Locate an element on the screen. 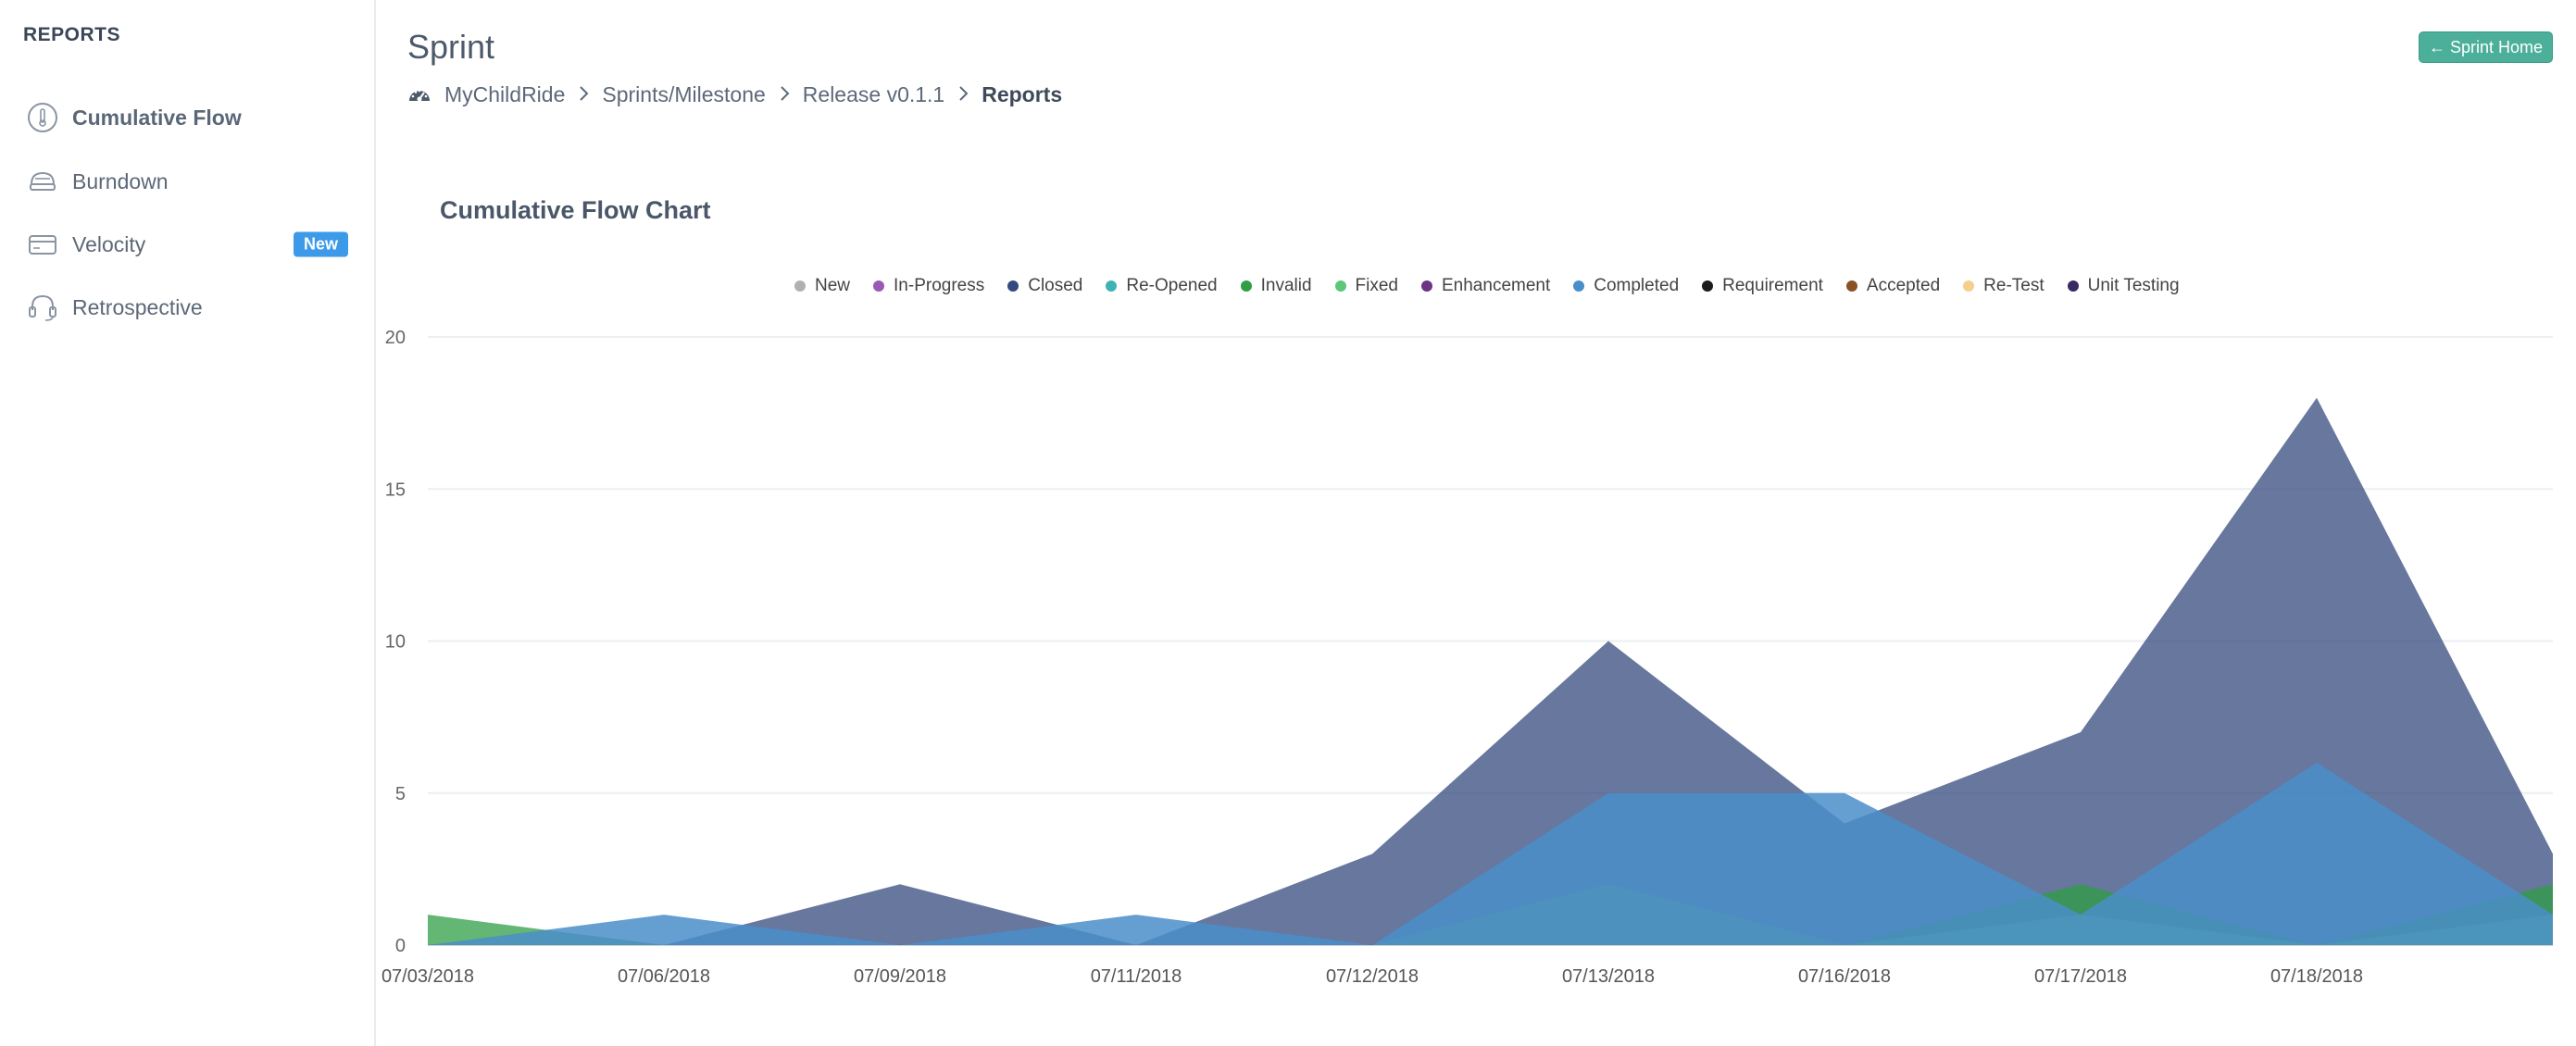 Image resolution: width=2576 pixels, height=1046 pixels. thermometer-icon is located at coordinates (42, 117).